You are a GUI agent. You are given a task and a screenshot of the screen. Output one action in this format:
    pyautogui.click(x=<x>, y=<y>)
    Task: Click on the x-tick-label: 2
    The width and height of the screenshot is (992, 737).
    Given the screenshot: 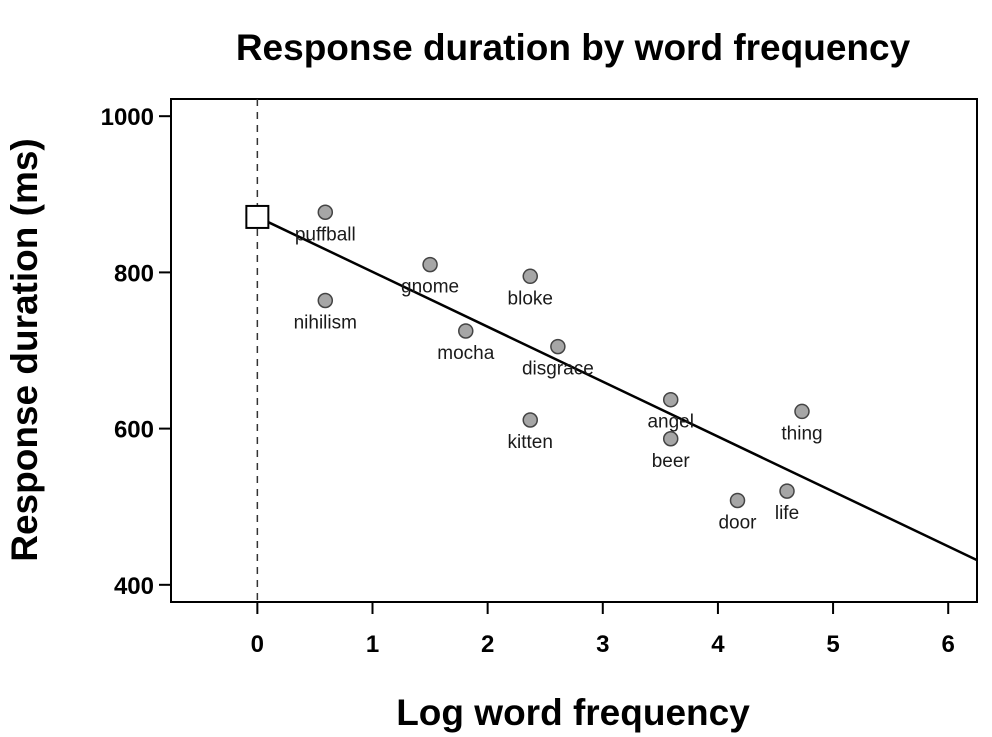 What is the action you would take?
    pyautogui.click(x=487, y=644)
    